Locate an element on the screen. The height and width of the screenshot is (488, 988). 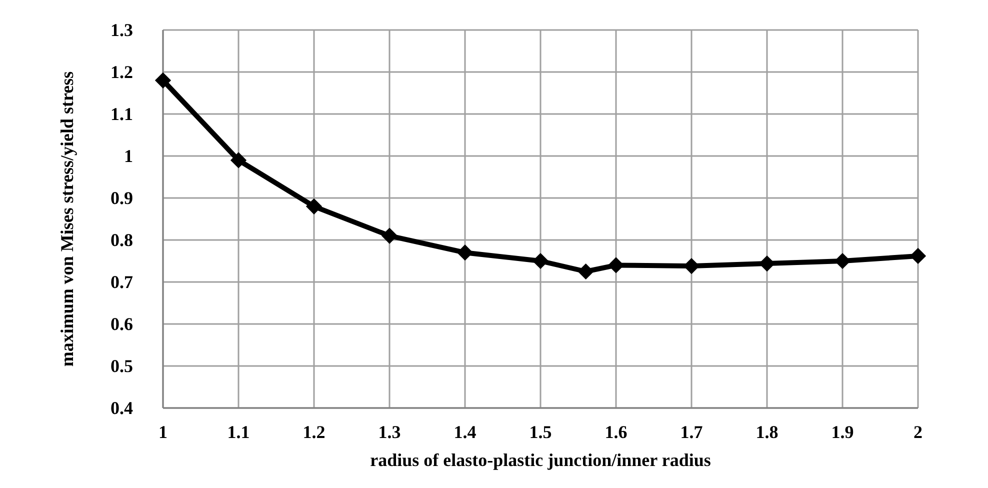
y-tick-label: 0.7 is located at coordinates (121, 282).